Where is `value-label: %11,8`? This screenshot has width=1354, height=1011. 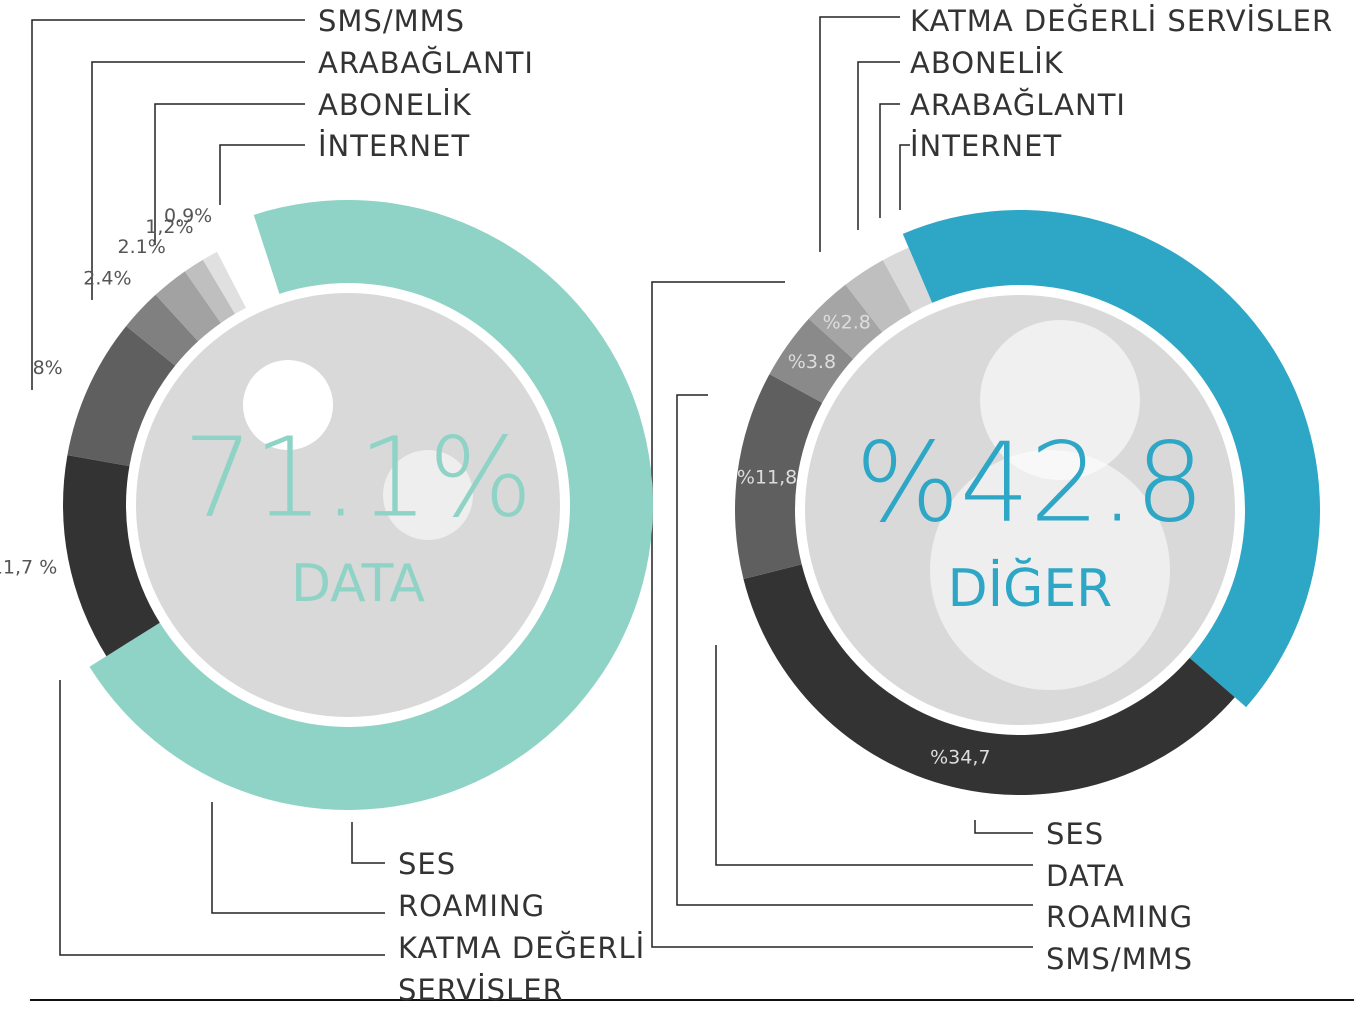 value-label: %11,8 is located at coordinates (767, 477).